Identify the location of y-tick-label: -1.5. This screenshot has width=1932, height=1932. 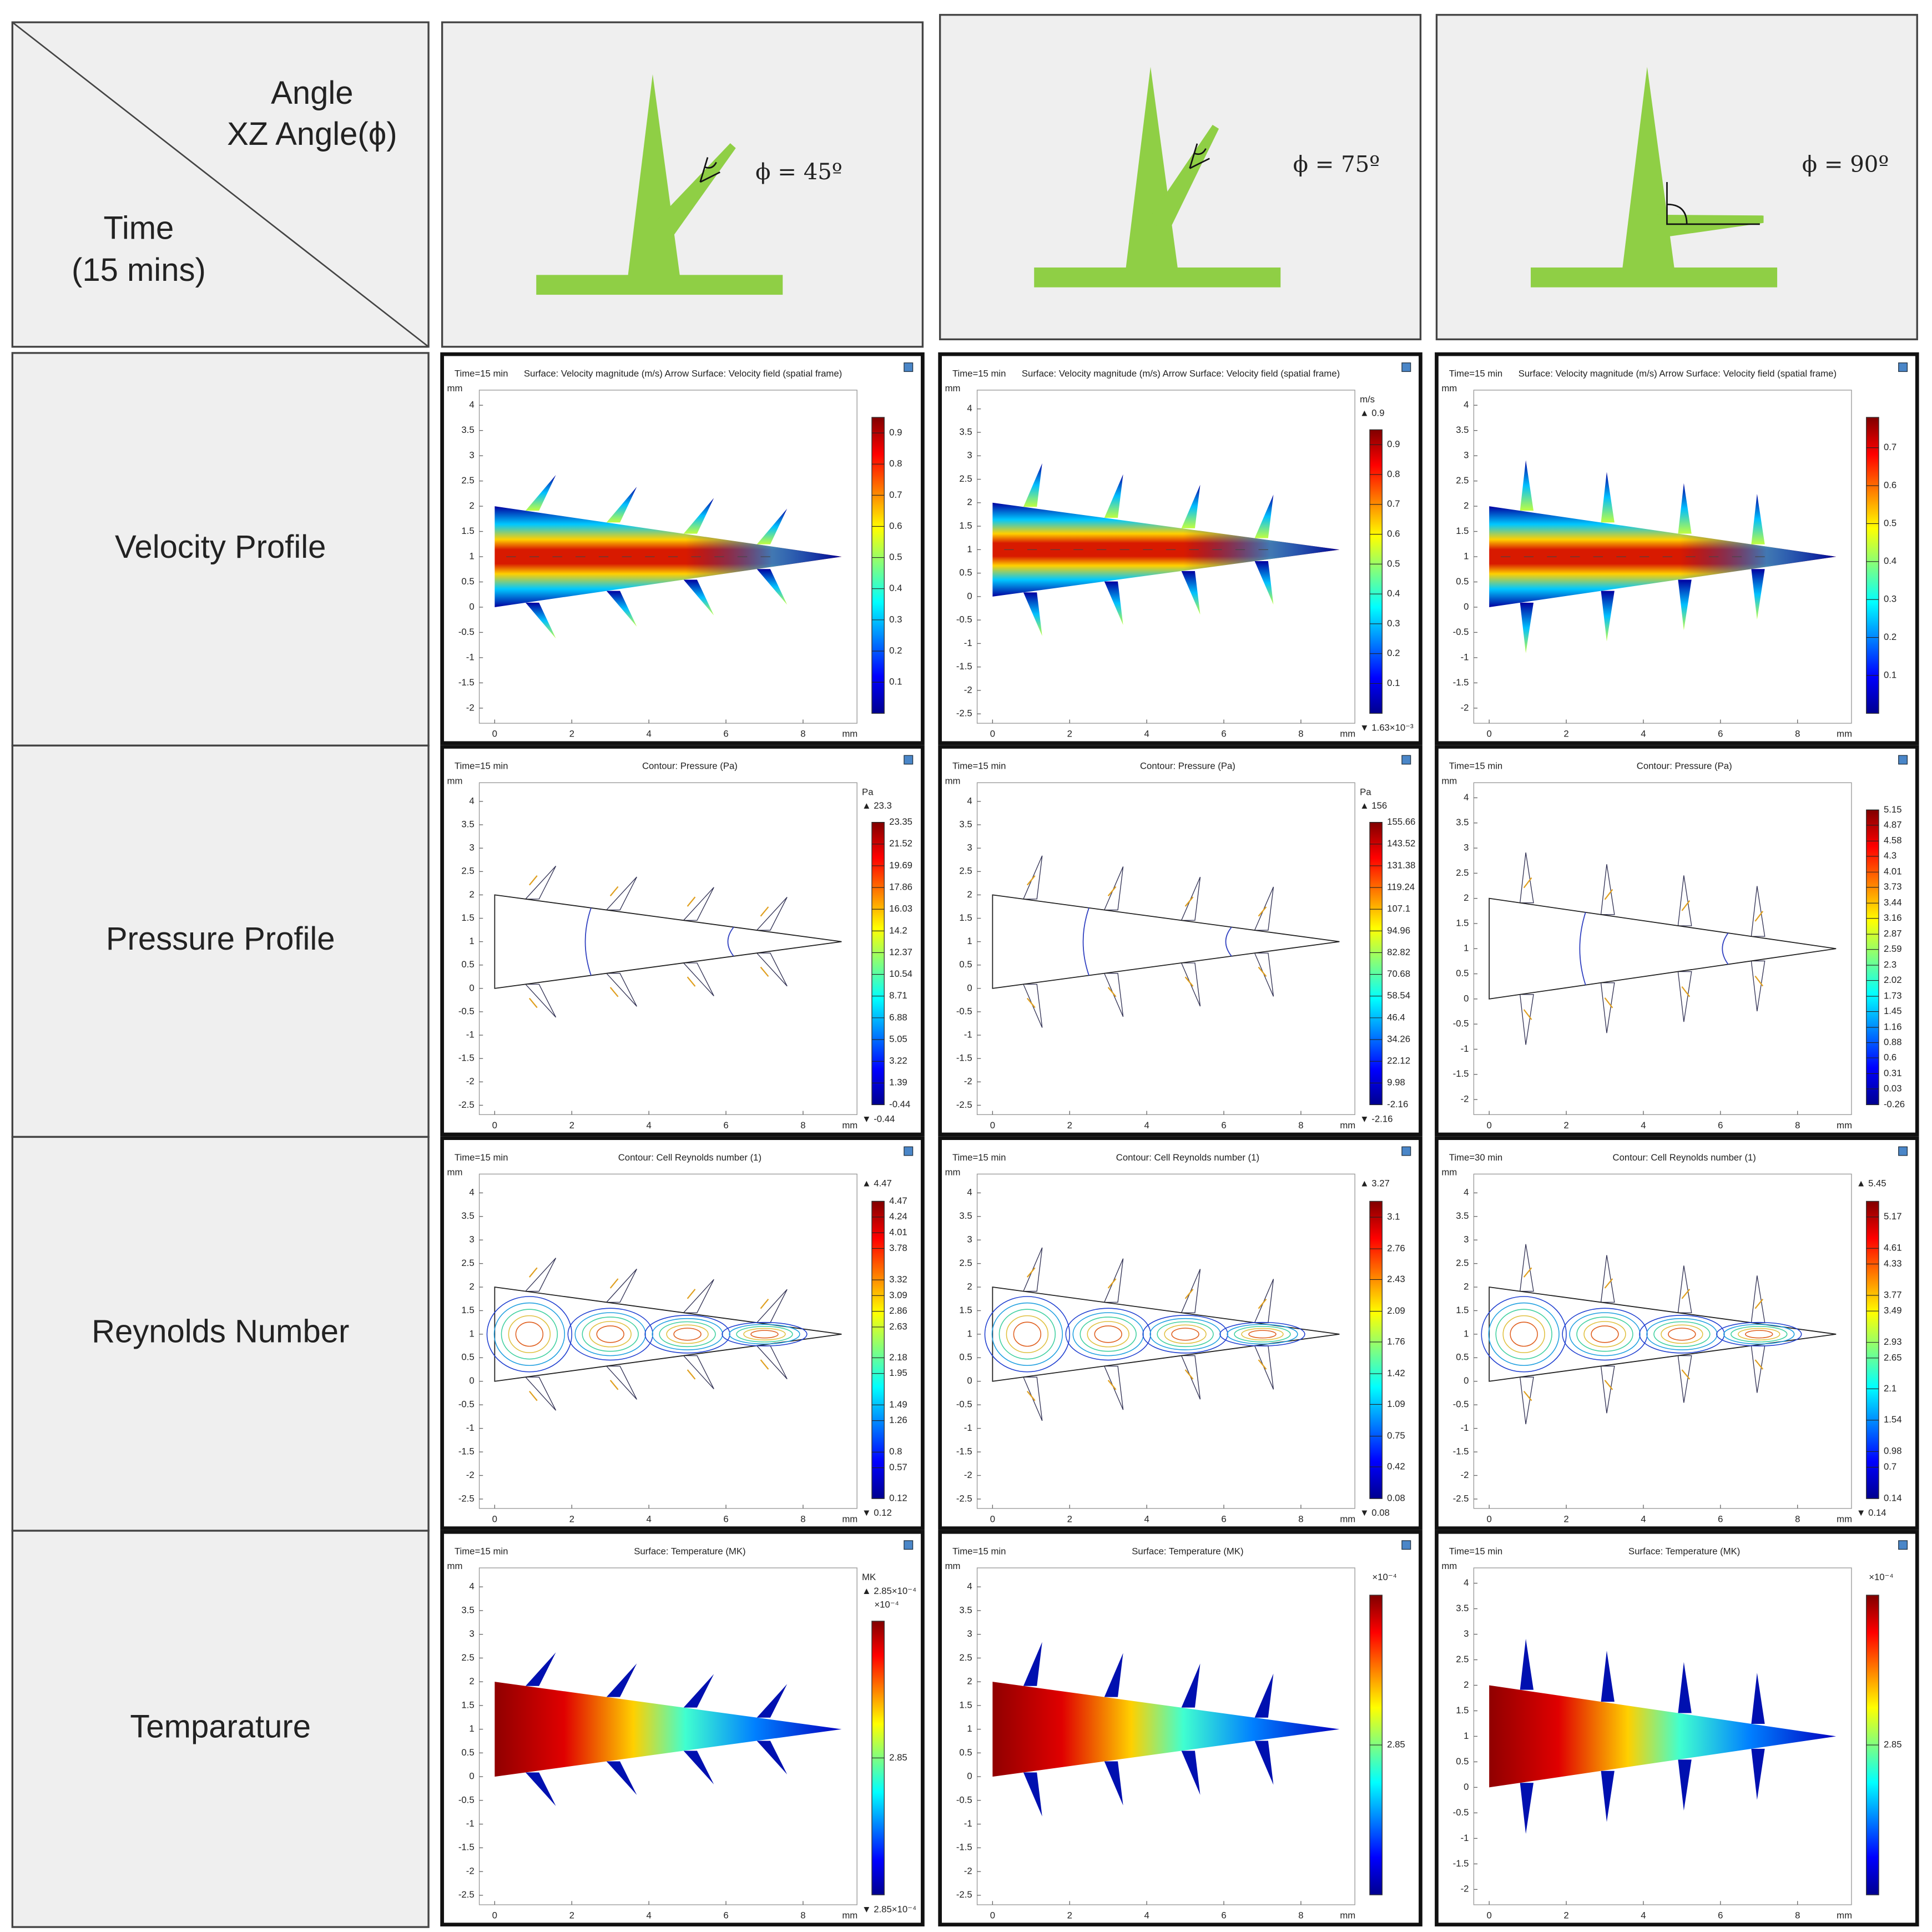
(1461, 1073).